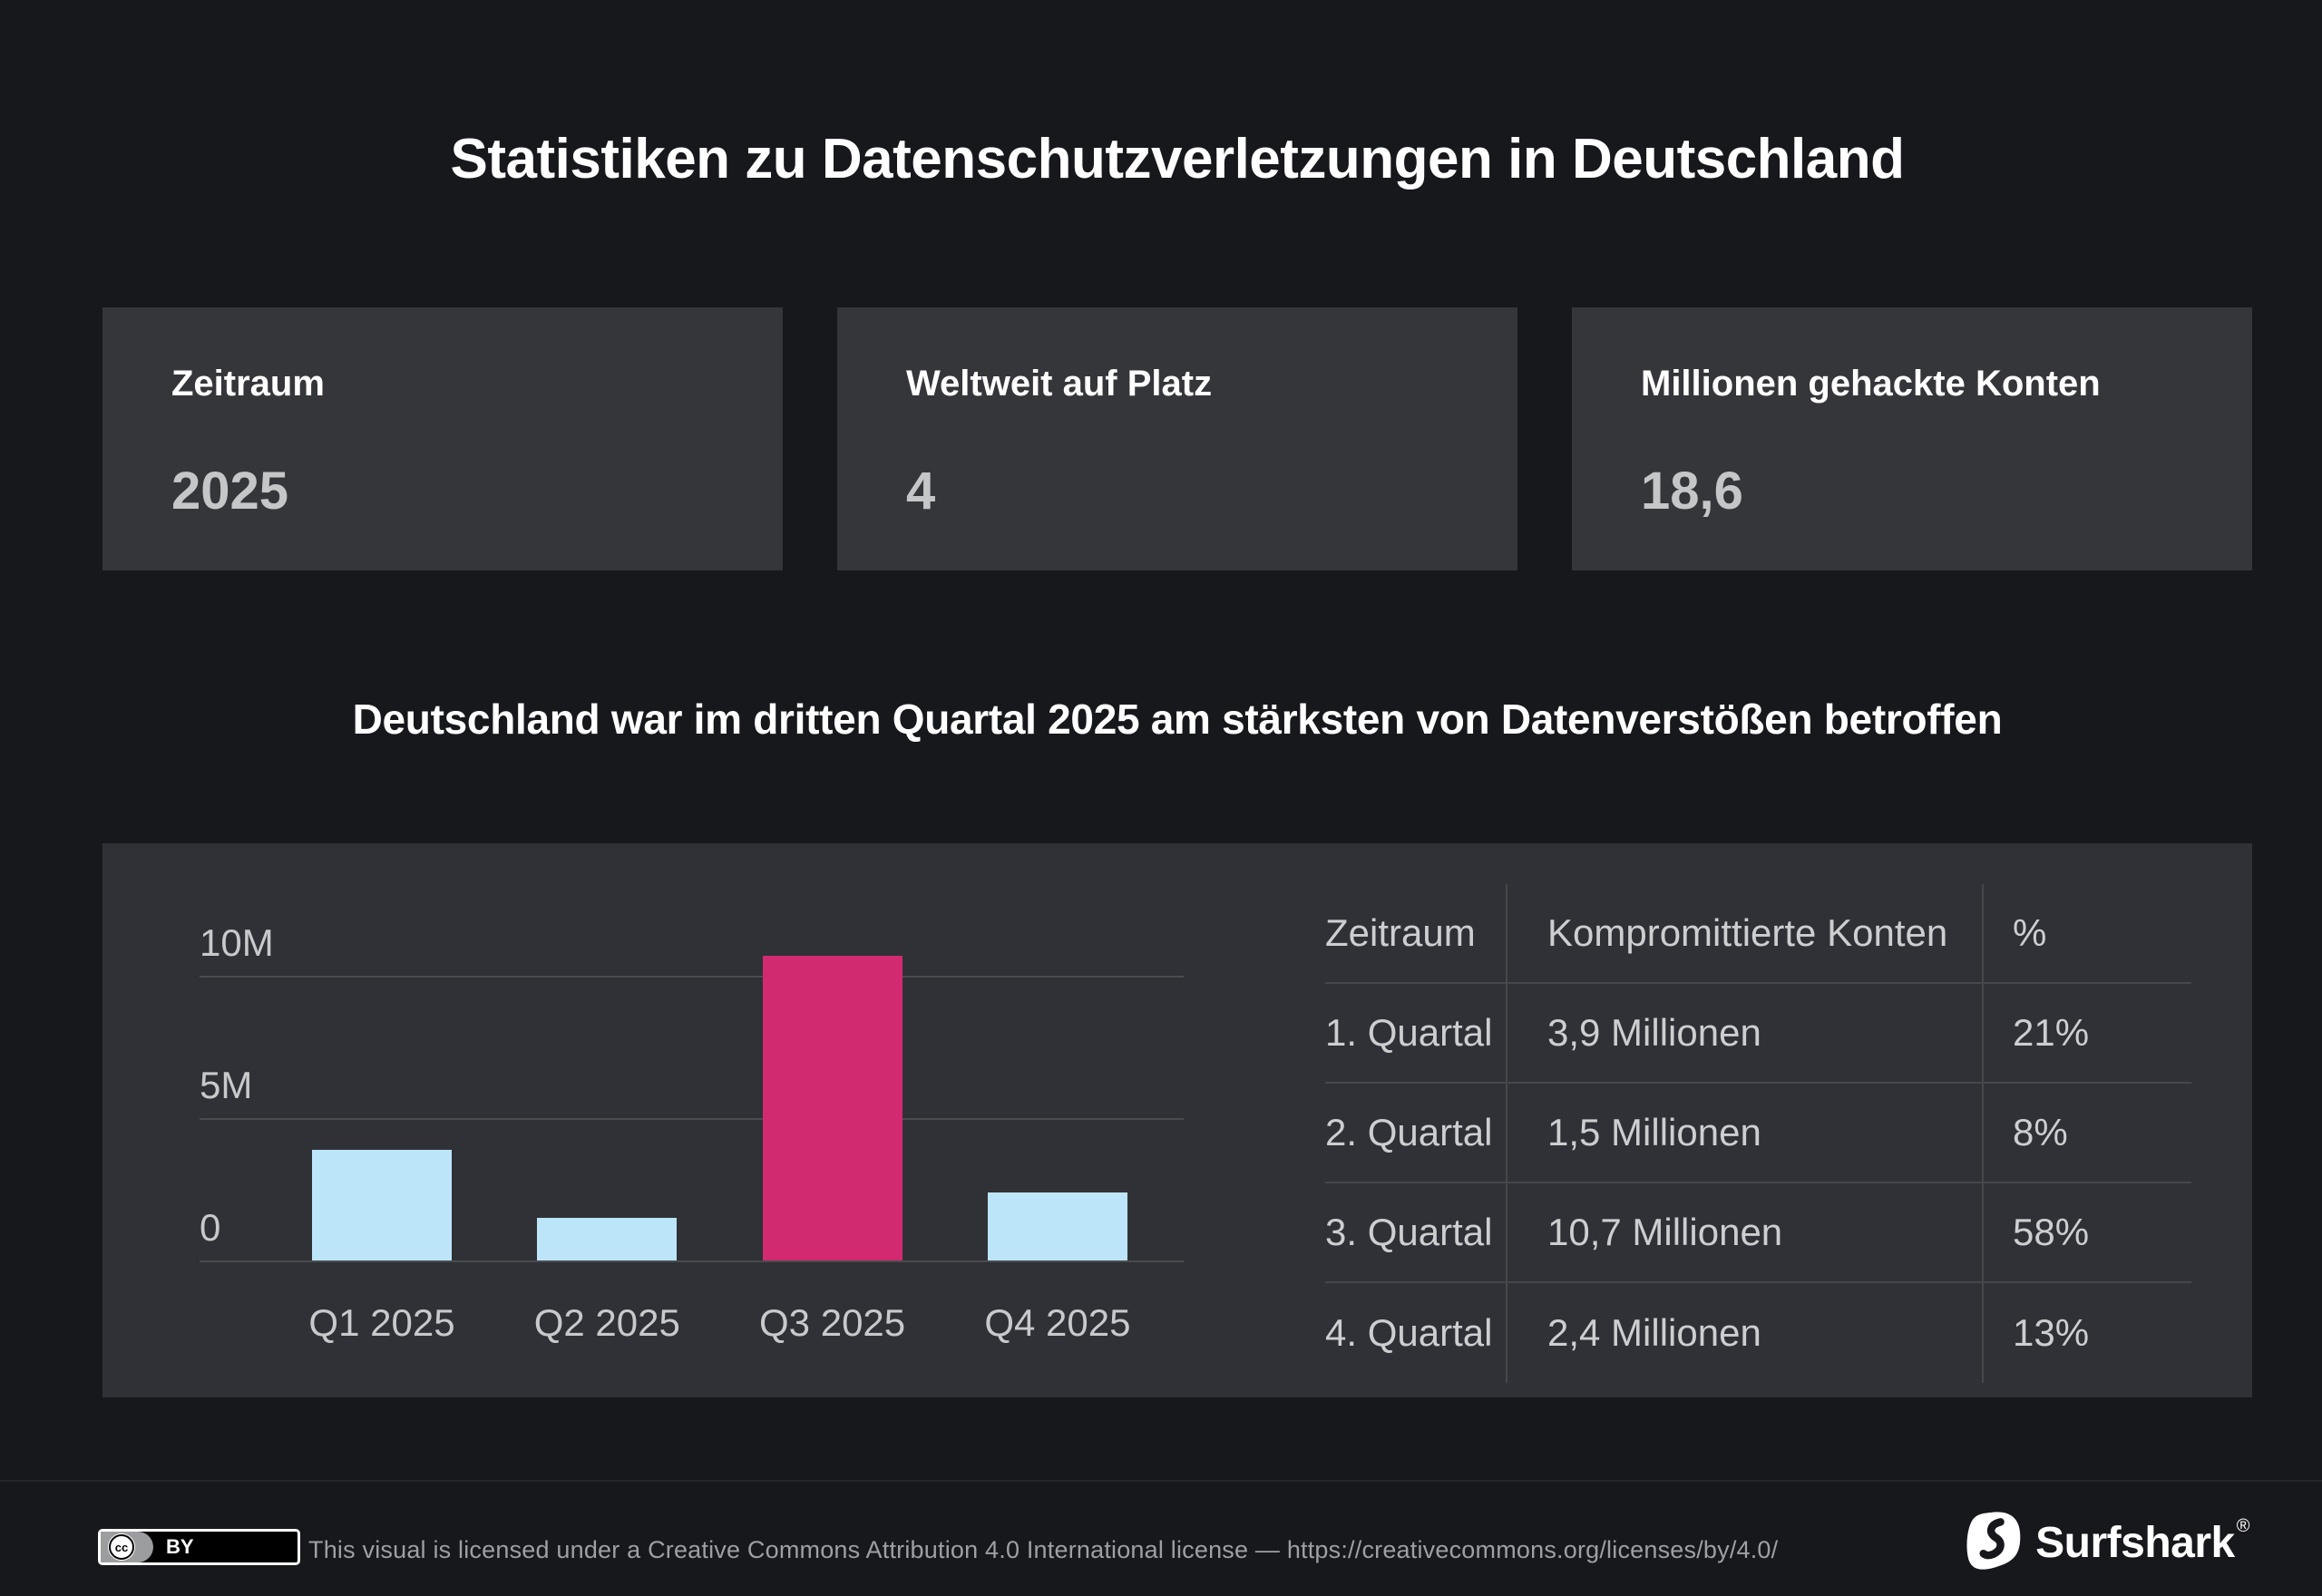 The image size is (2322, 1596). Describe the element at coordinates (381, 1322) in the screenshot. I see `x-axis-label: Q1 2025` at that location.